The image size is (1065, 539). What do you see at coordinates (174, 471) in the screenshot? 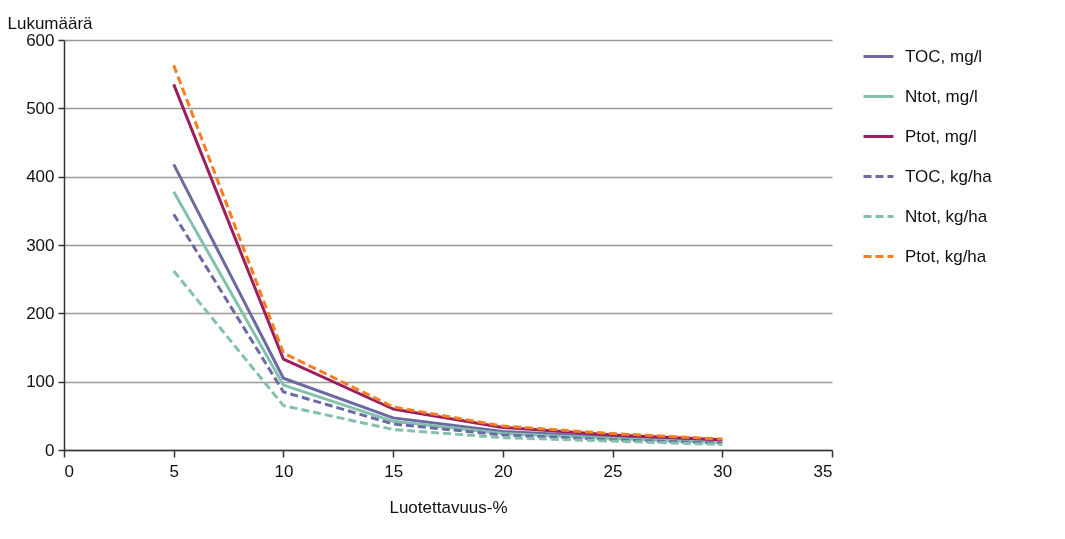
I see `x-tick-label: 5` at bounding box center [174, 471].